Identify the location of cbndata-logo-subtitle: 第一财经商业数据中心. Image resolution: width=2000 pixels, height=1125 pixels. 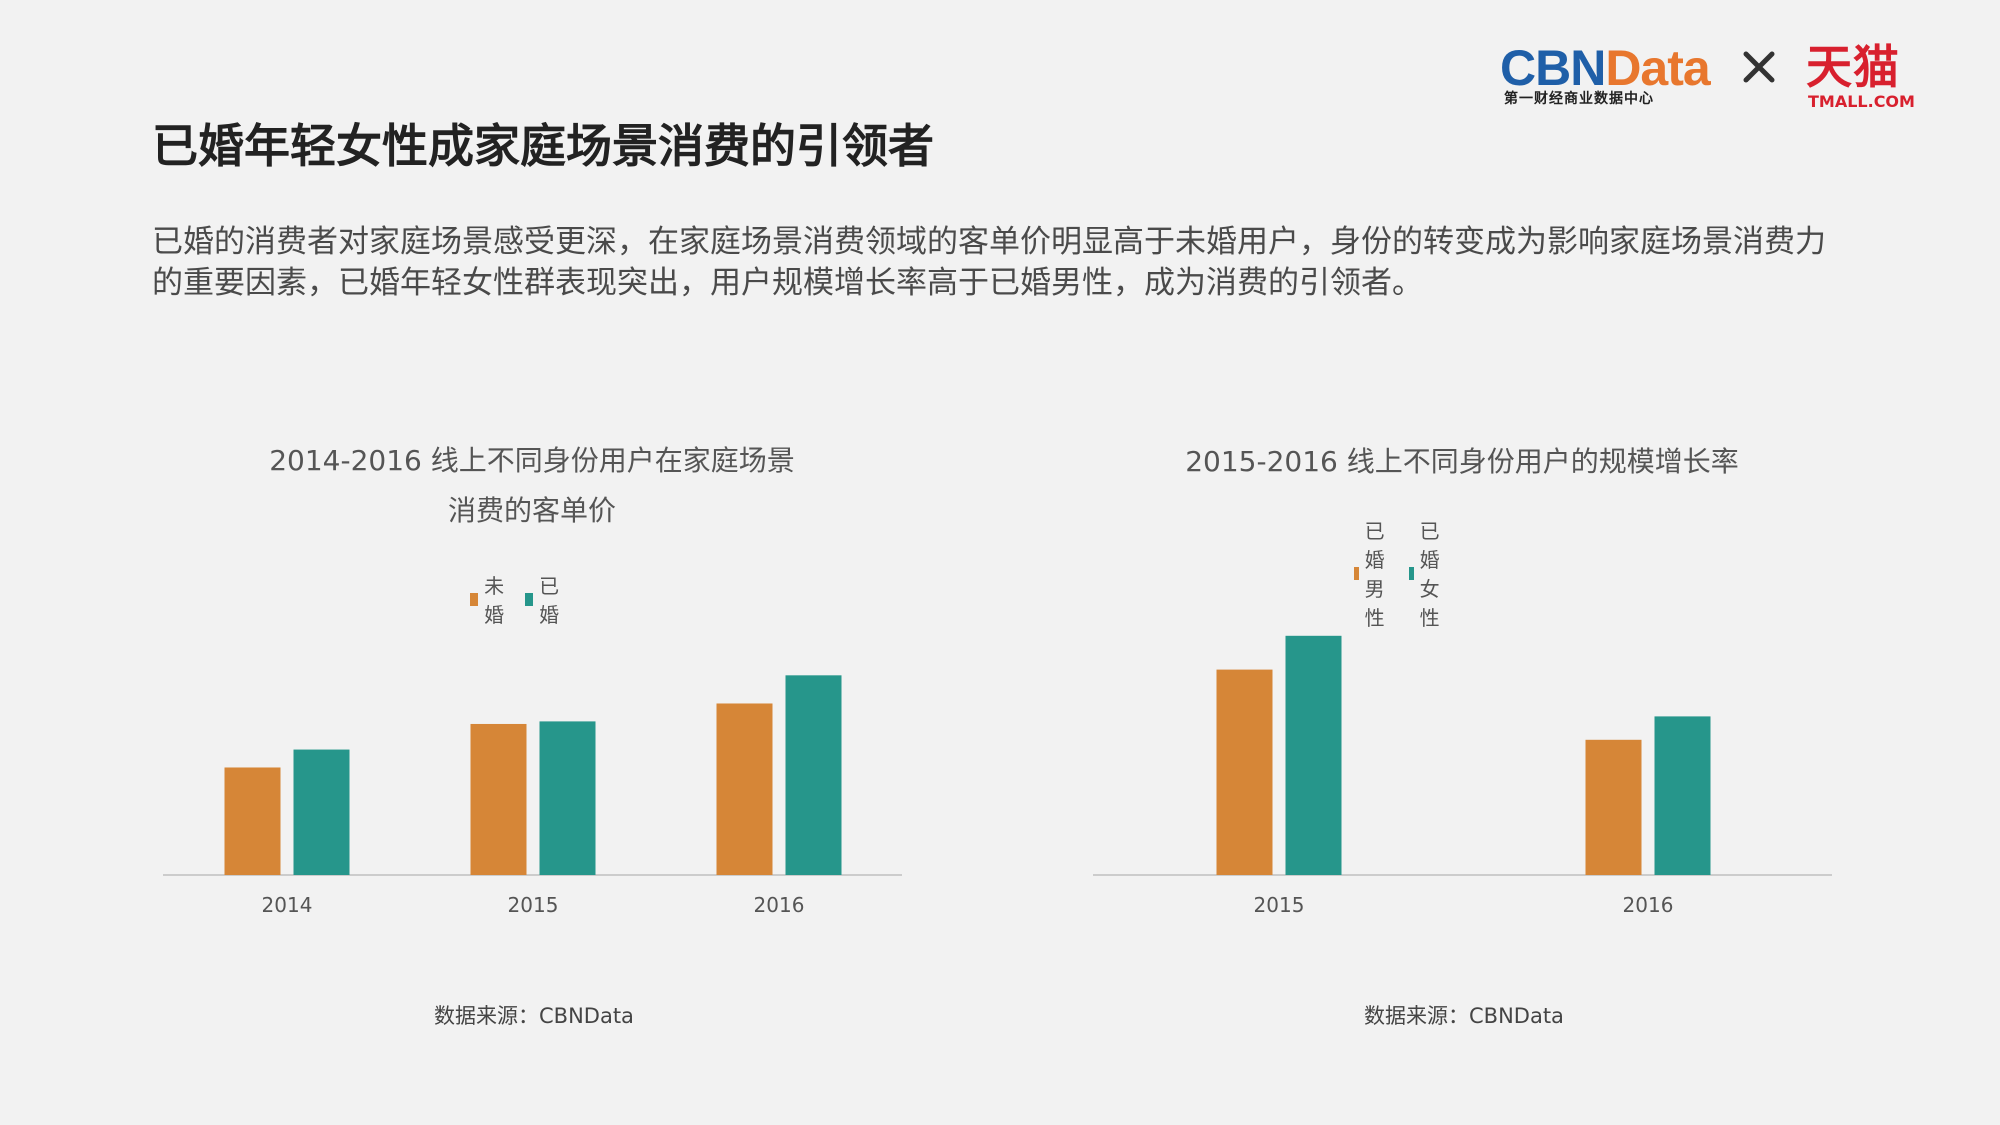
(1579, 99).